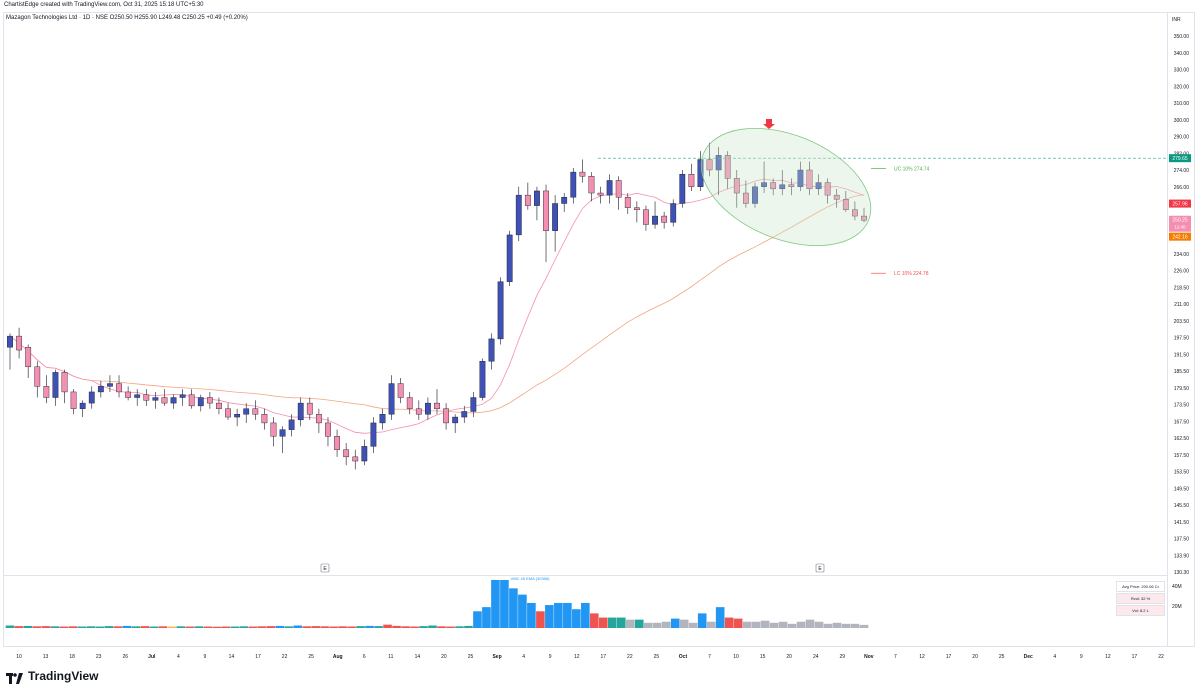 The image size is (1200, 690). What do you see at coordinates (152, 657) in the screenshot?
I see `time-axis-label: Jul` at bounding box center [152, 657].